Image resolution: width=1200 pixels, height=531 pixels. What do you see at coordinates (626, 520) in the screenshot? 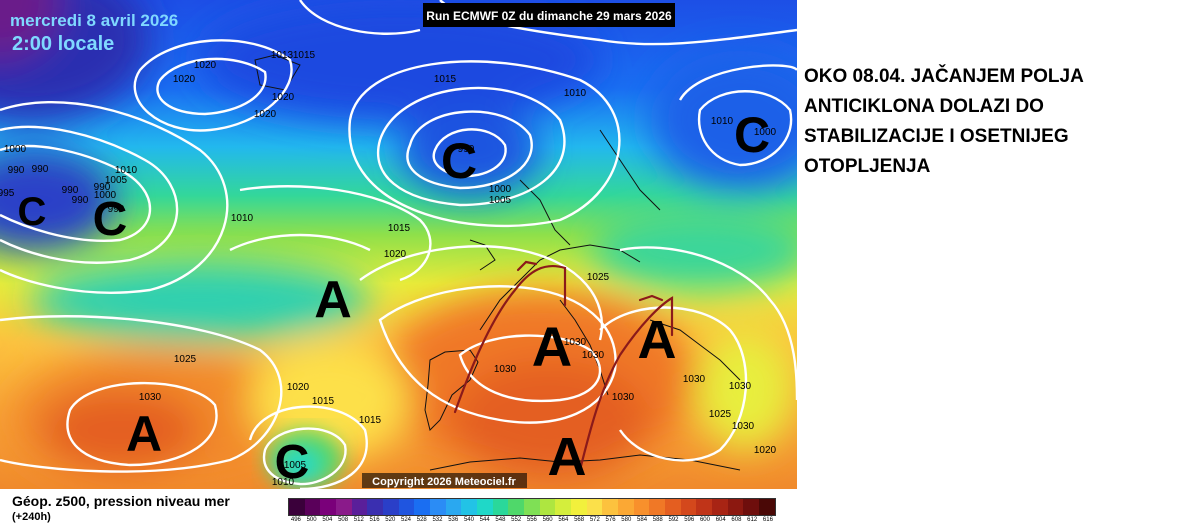
I see `scale-label: 580` at bounding box center [626, 520].